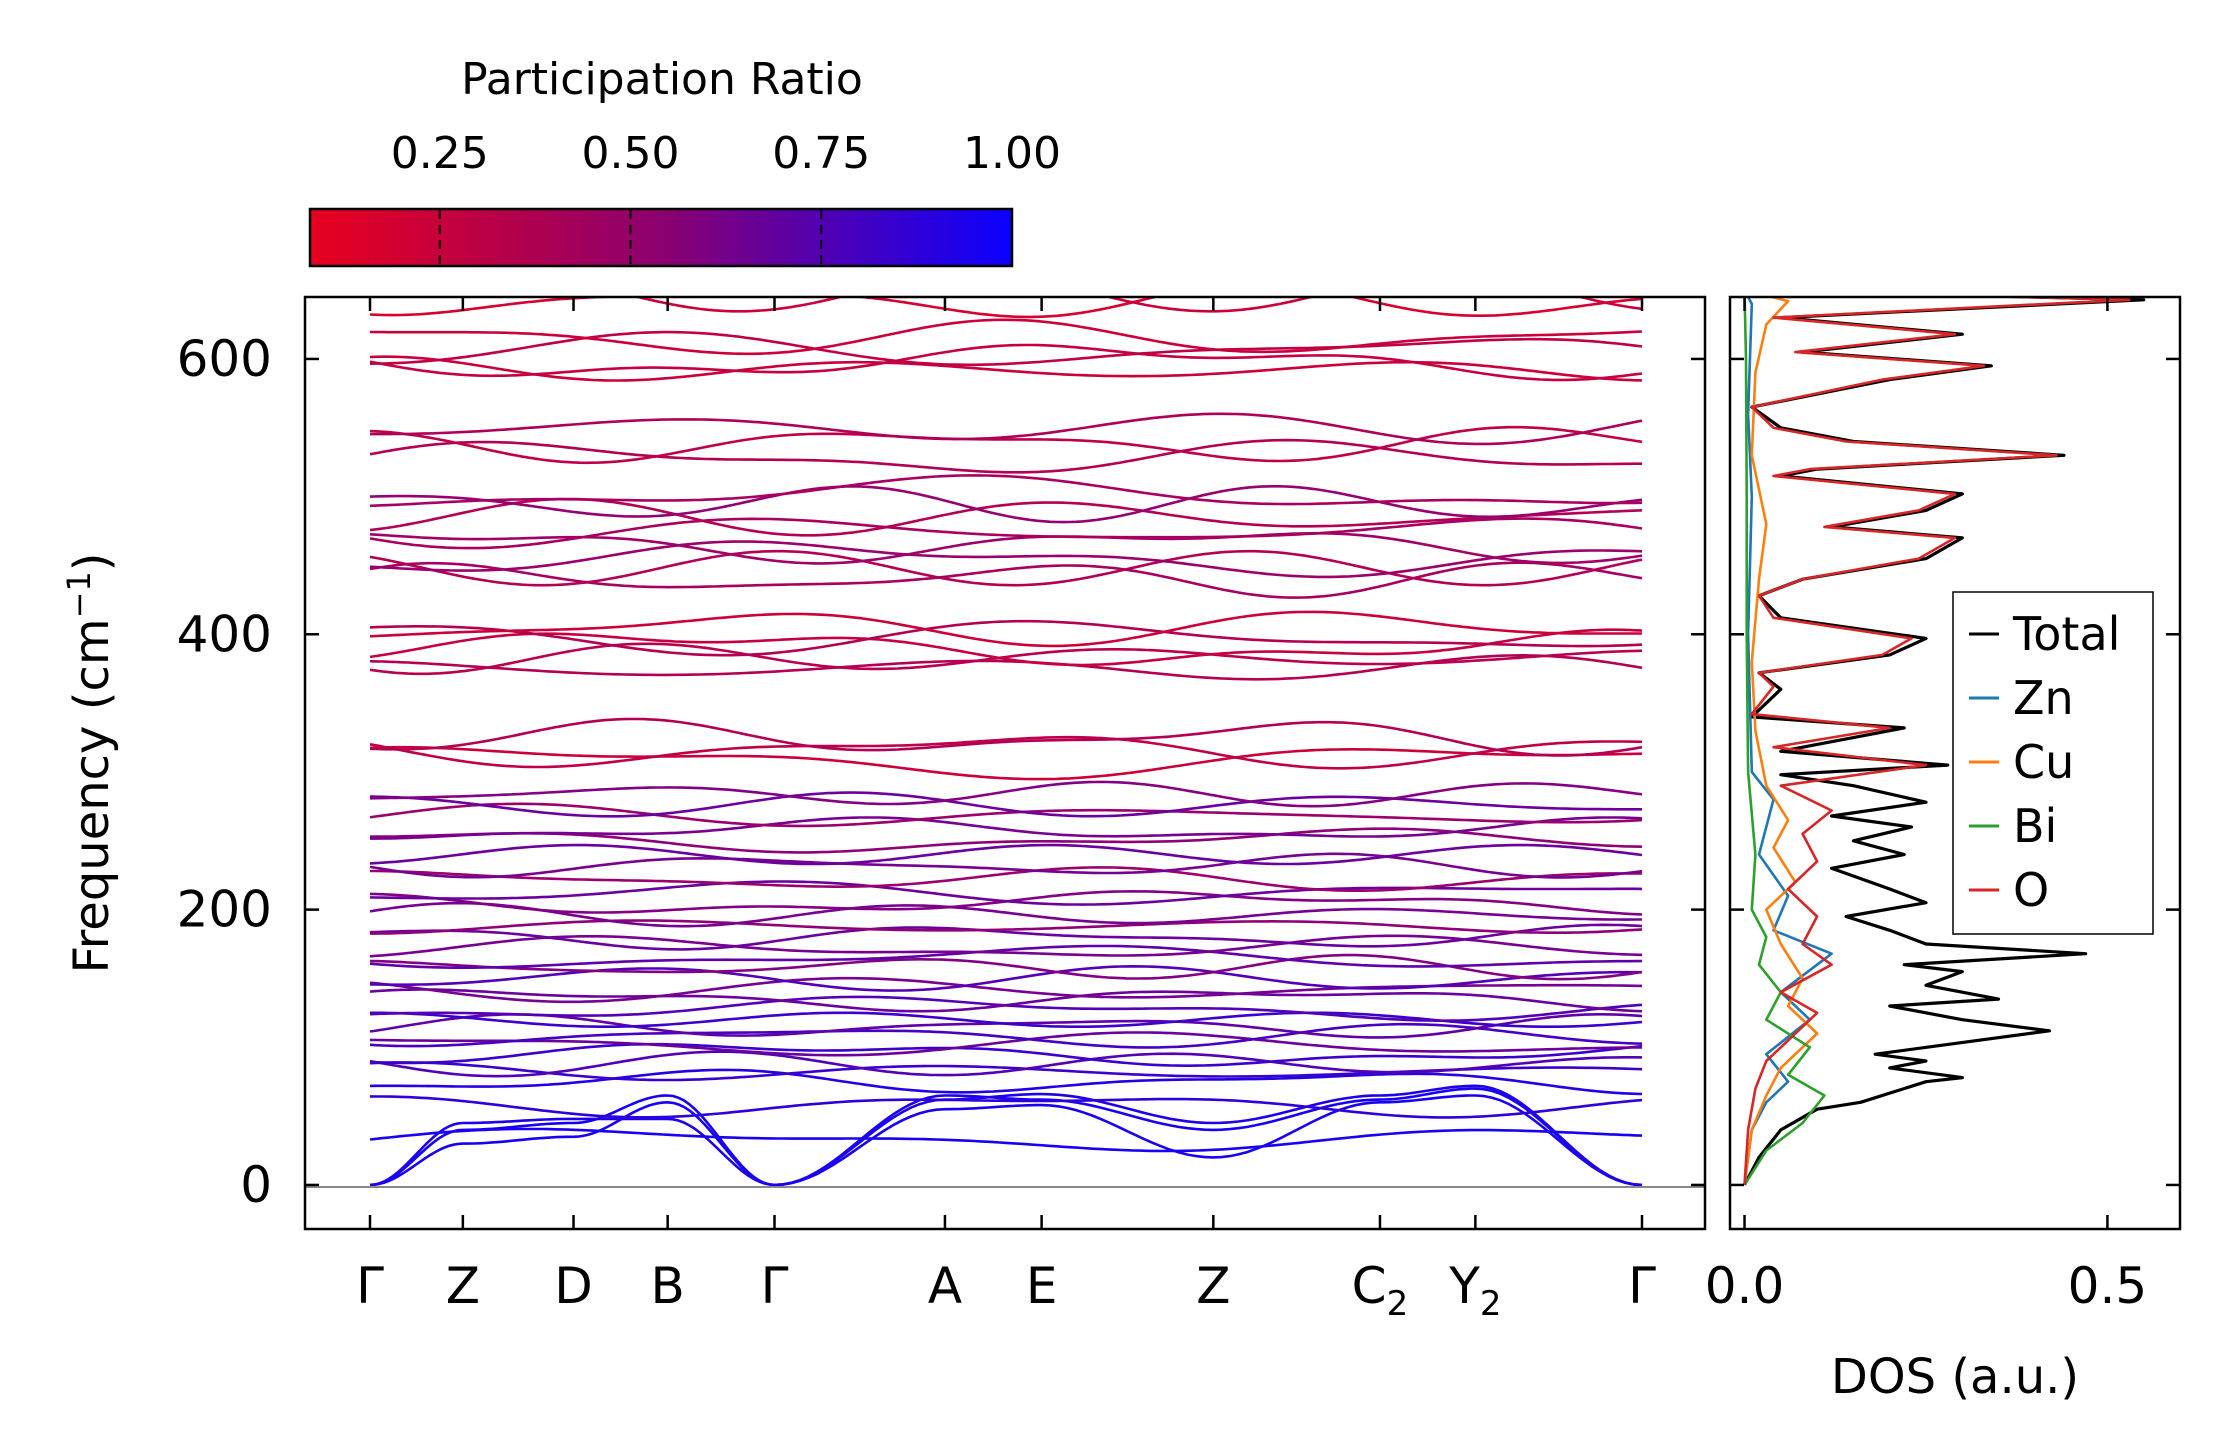  Describe the element at coordinates (821, 153) in the screenshot. I see `colorbar-tick-label: 0.75` at that location.